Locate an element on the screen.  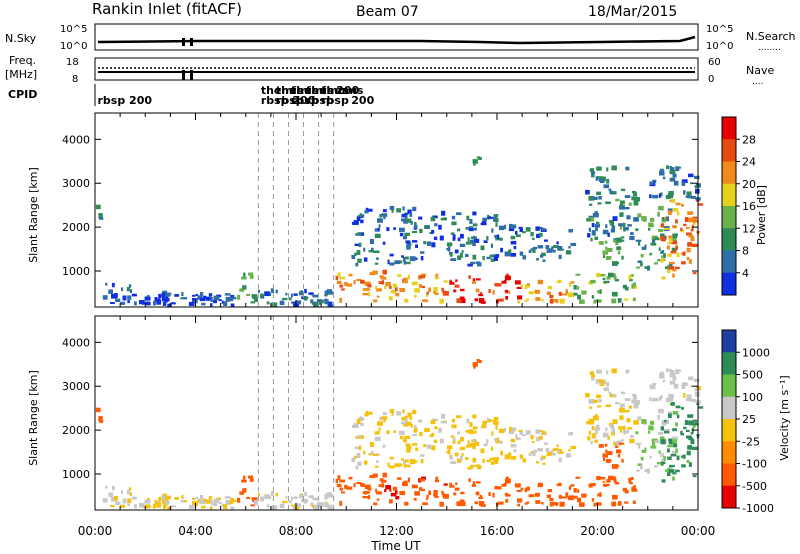
noise-right-label: N.Search is located at coordinates (771, 36).